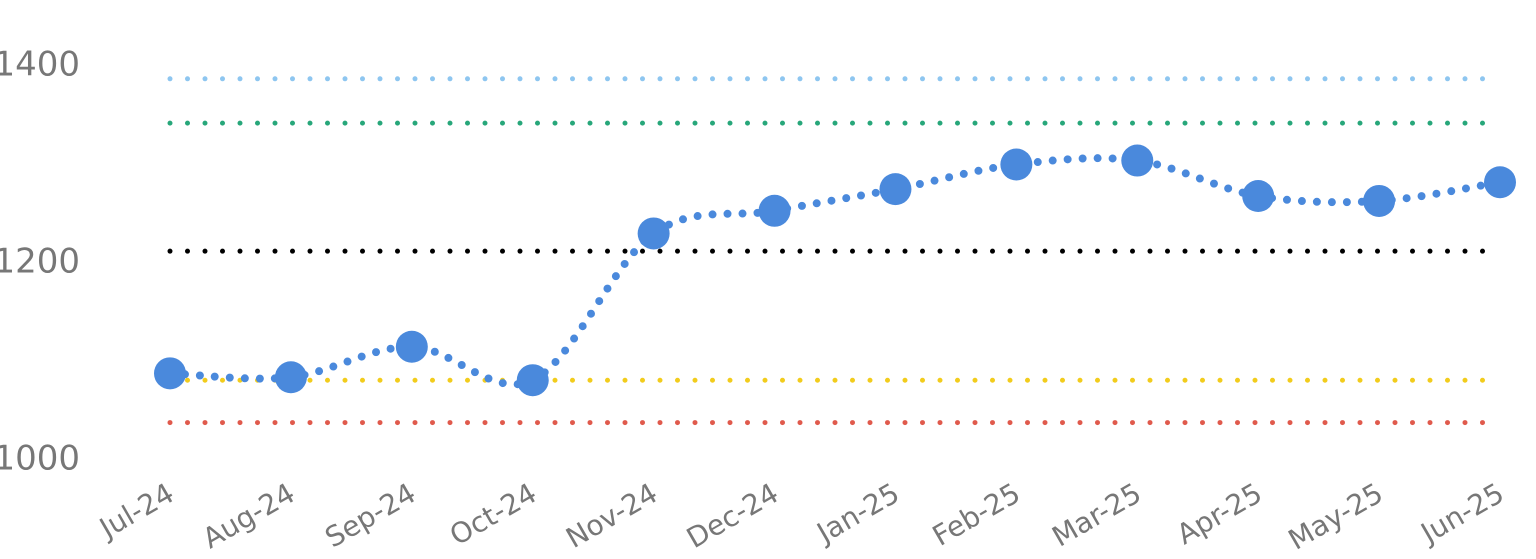 The image size is (1536, 559). What do you see at coordinates (611, 515) in the screenshot?
I see `x-tick-label: Nov-24` at bounding box center [611, 515].